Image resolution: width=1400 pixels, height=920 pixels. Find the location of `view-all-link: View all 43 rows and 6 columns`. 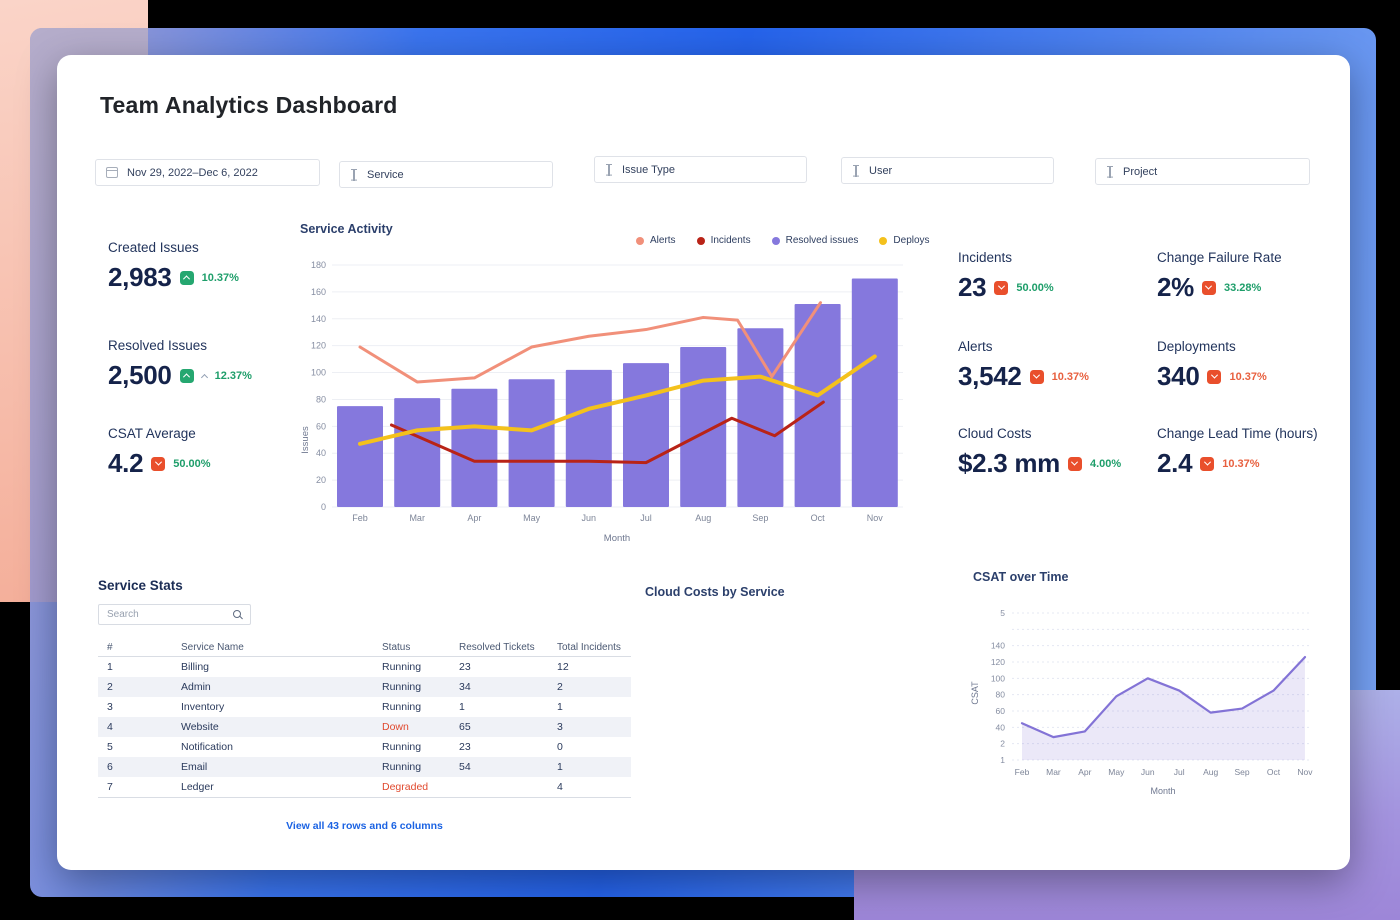

view-all-link: View all 43 rows and 6 columns is located at coordinates (364, 826).